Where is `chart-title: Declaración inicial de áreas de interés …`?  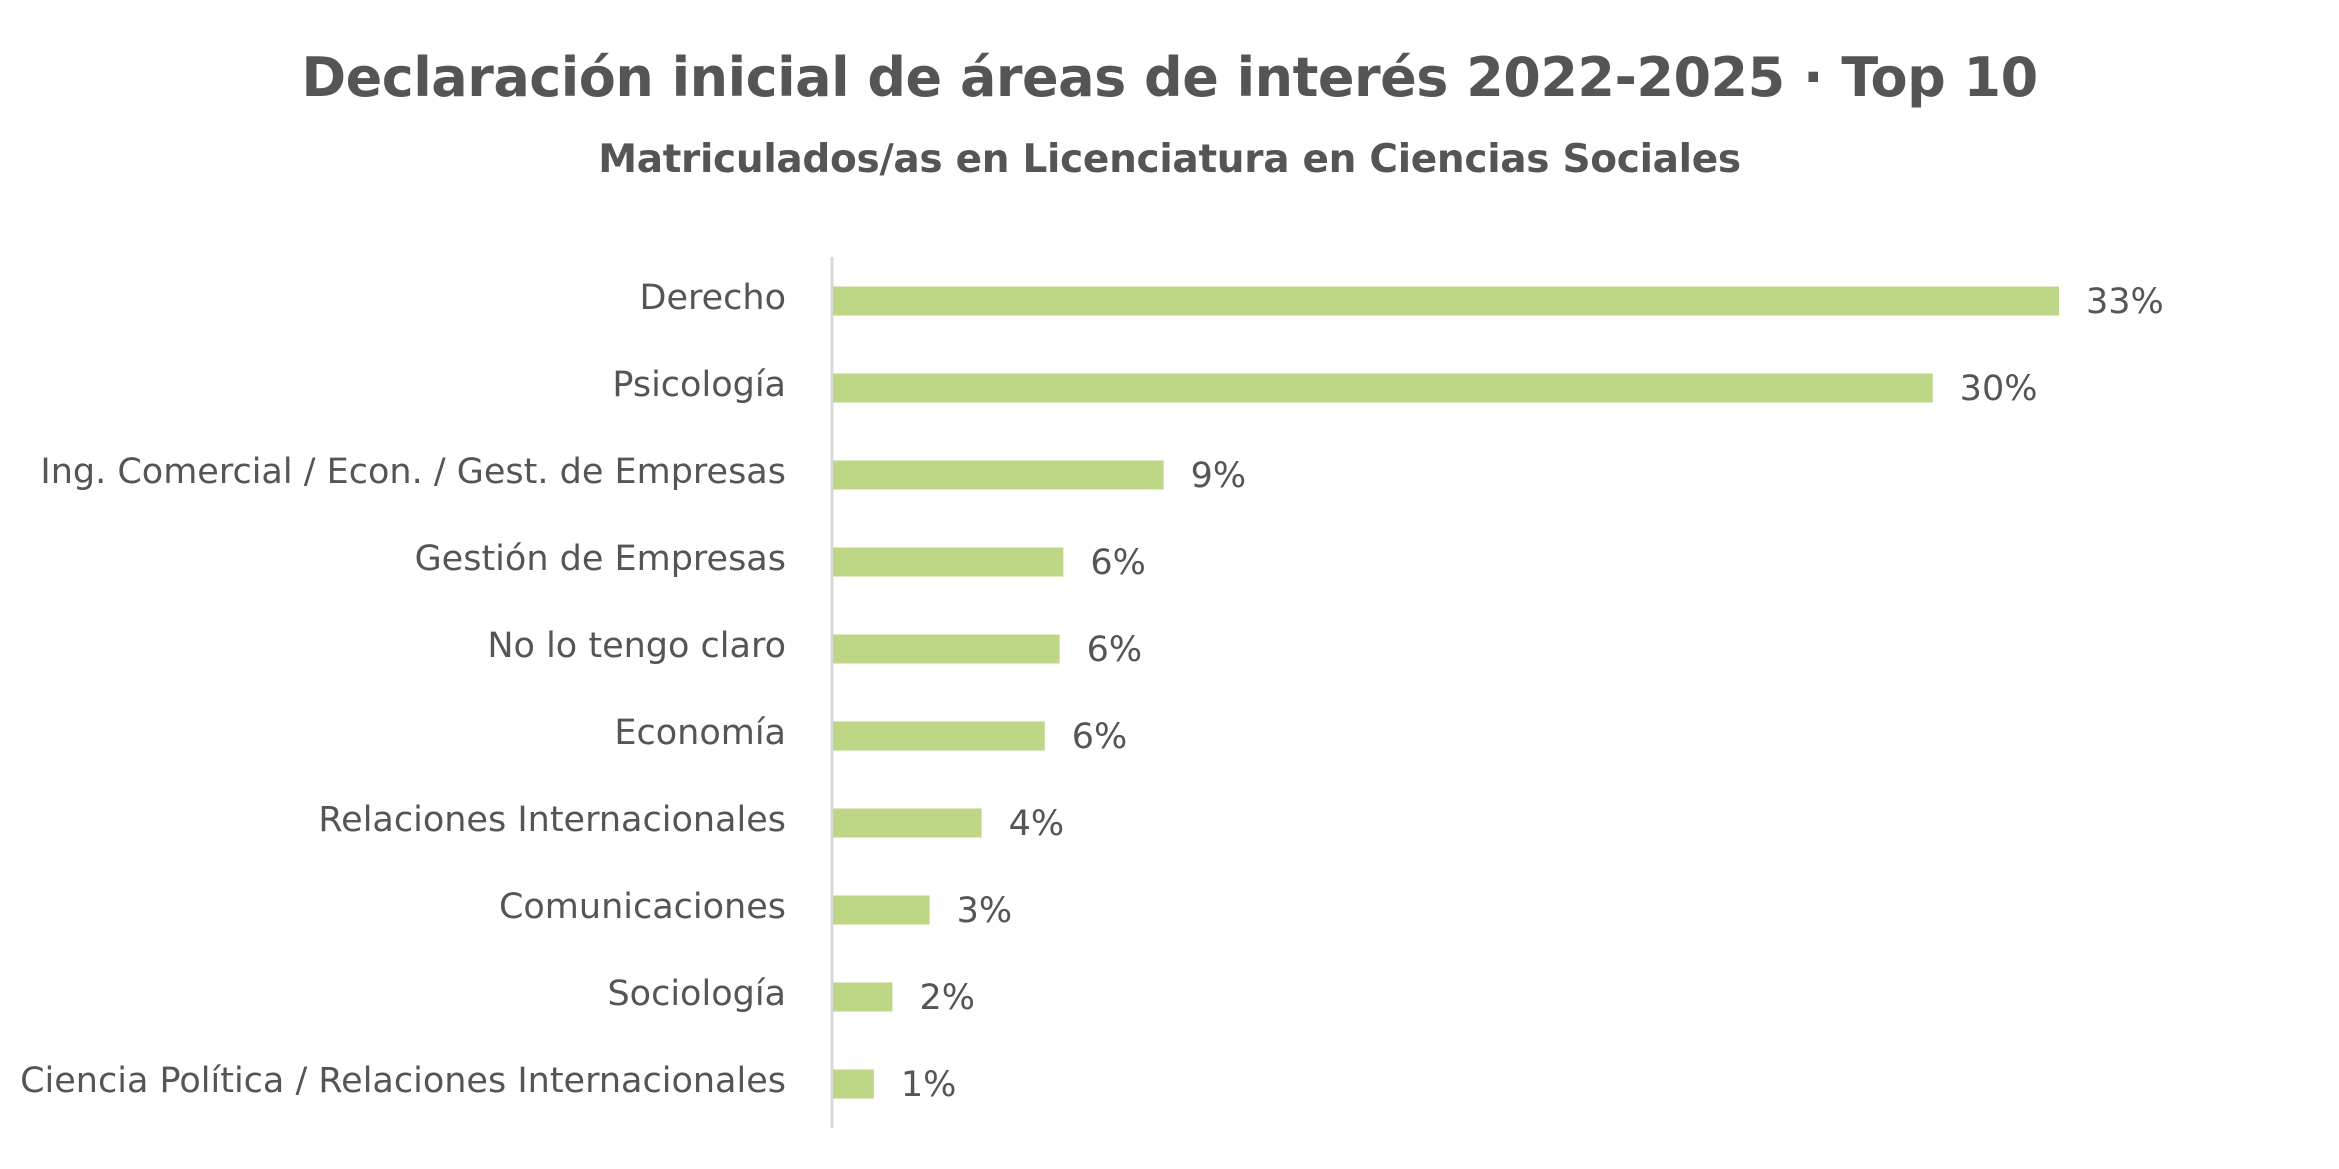 chart-title: Declaración inicial de áreas de interés … is located at coordinates (1169, 77).